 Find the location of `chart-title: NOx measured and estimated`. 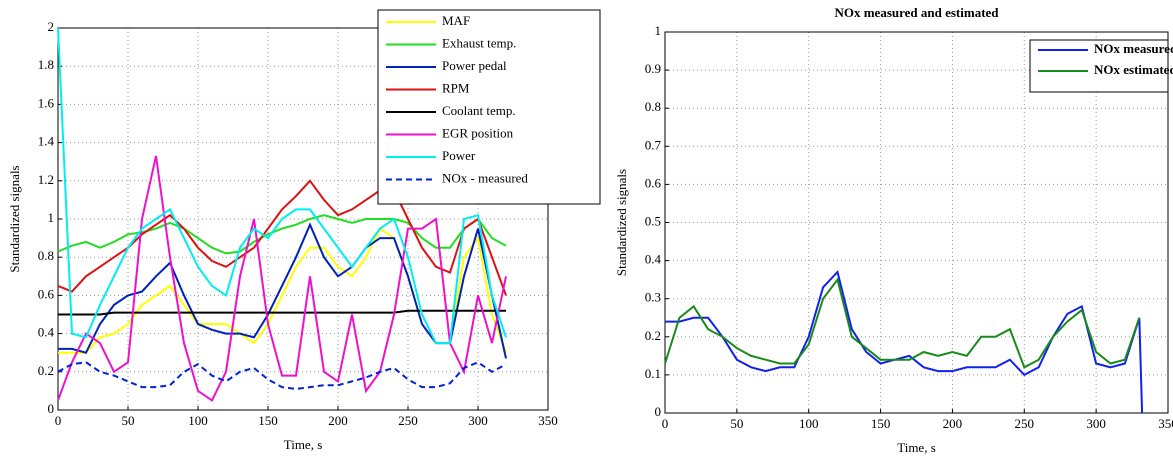

chart-title: NOx measured and estimated is located at coordinates (916, 12).